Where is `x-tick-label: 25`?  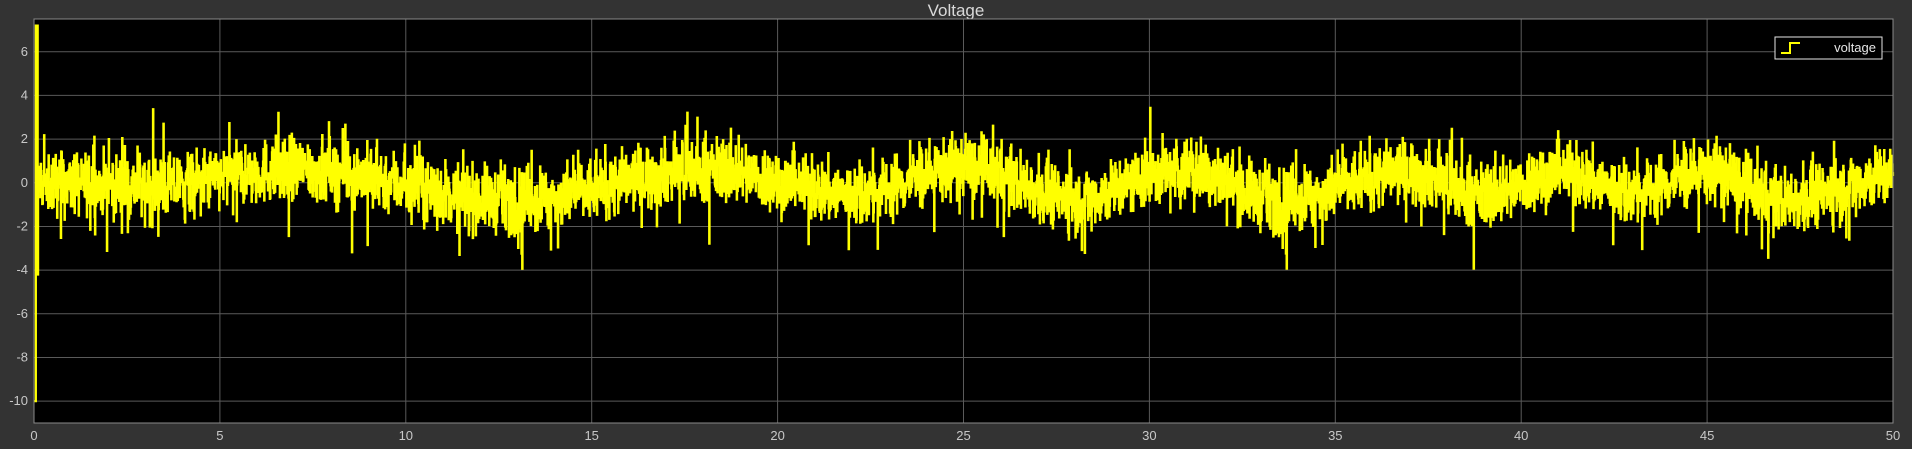 x-tick-label: 25 is located at coordinates (963, 435).